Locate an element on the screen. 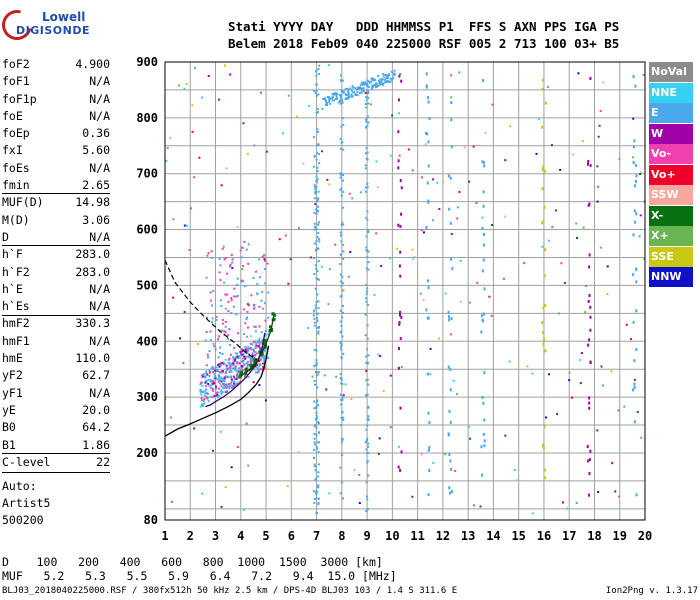 Image resolution: width=700 pixels, height=600 pixels. virtual-height-profile is located at coordinates (214, 312).